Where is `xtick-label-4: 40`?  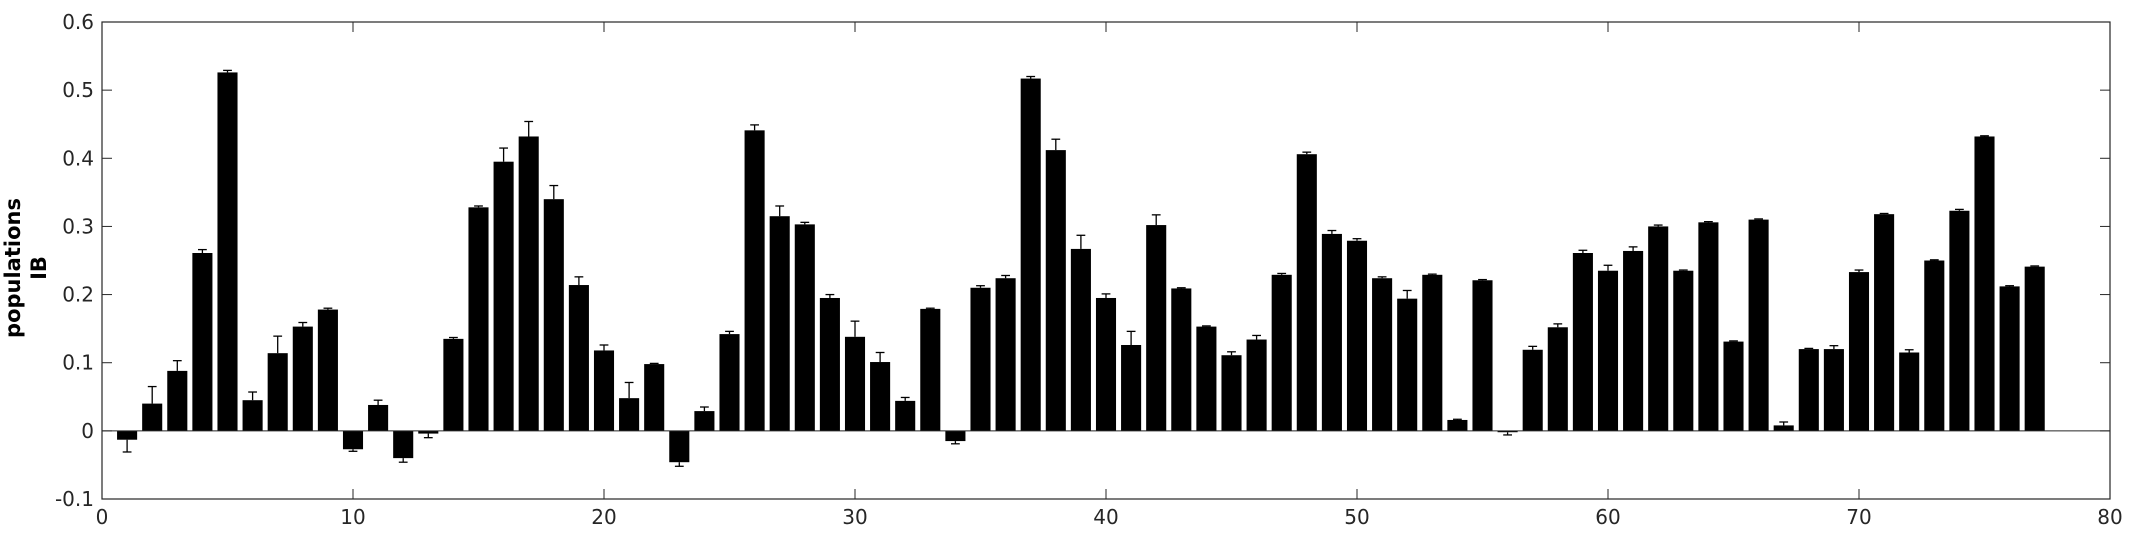 xtick-label-4: 40 is located at coordinates (1105, 517).